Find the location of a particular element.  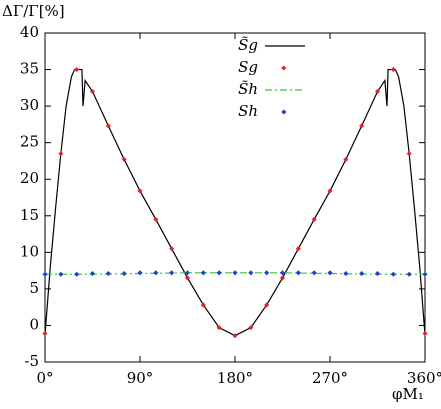

x-tick-label: 90° is located at coordinates (140, 378).